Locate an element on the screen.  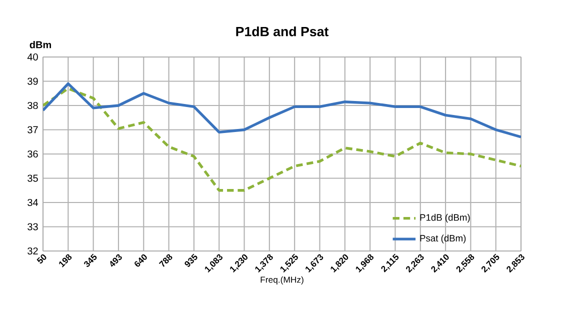
y-tick-label: 39 is located at coordinates (33, 81).